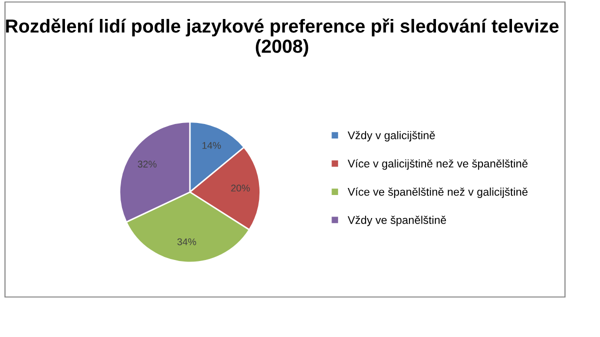 The image size is (600, 337). Describe the element at coordinates (211, 145) in the screenshot. I see `data-label: 14%` at that location.